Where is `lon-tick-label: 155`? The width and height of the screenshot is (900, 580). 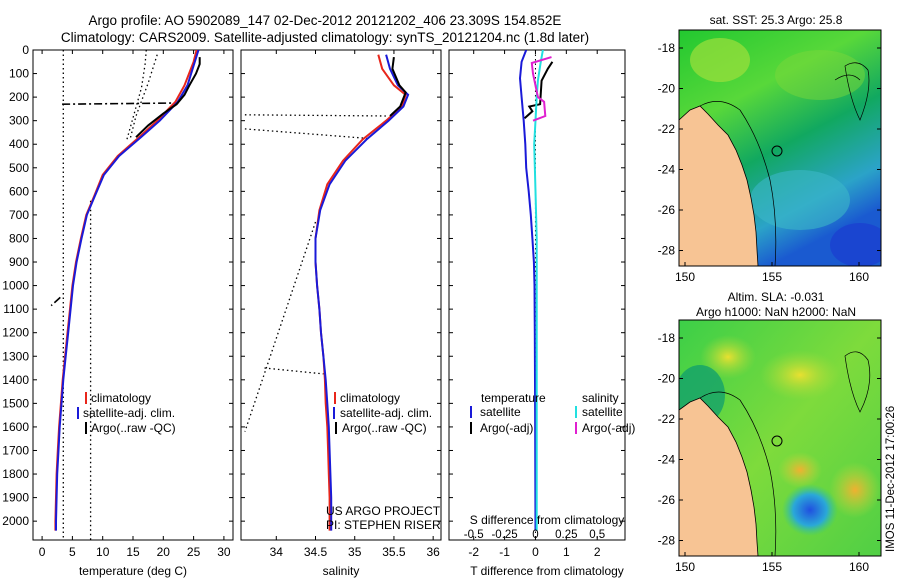
lon-tick-label: 155 is located at coordinates (772, 567).